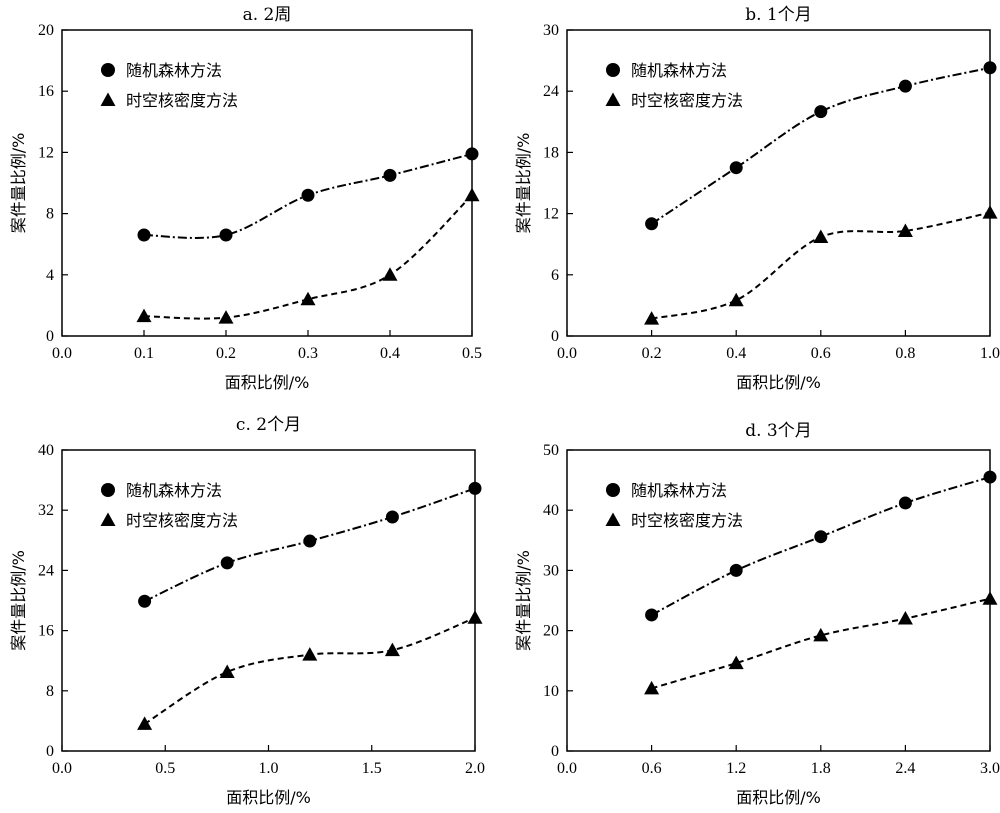  I want to click on x-tick-label: 2.4, so click(905, 768).